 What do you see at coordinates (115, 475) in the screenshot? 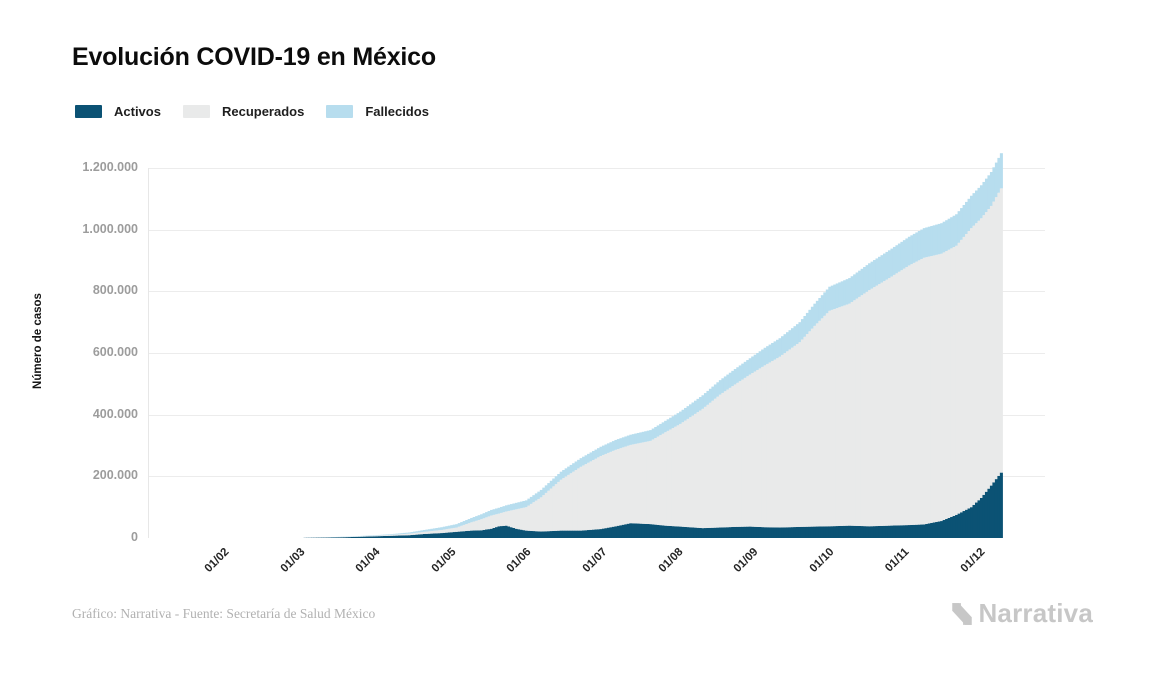
I see `y-tick-label: 200.000` at bounding box center [115, 475].